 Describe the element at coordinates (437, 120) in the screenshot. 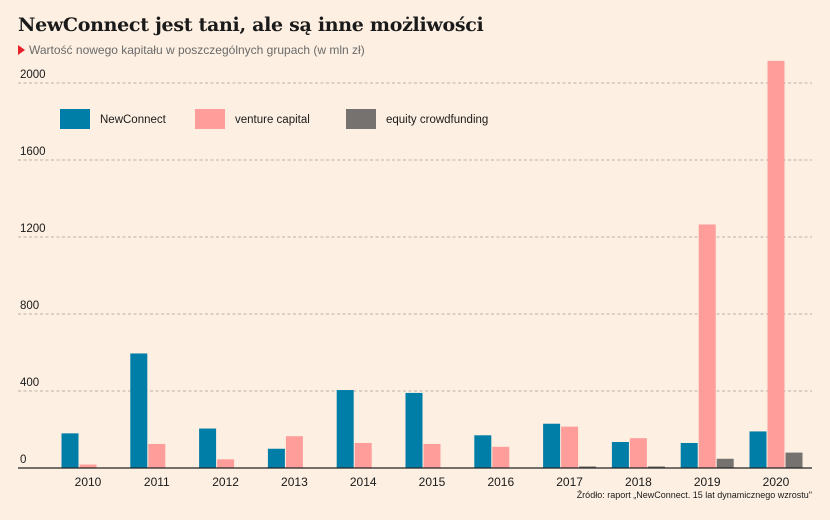

I see `legend-label: equity crowdfunding` at that location.